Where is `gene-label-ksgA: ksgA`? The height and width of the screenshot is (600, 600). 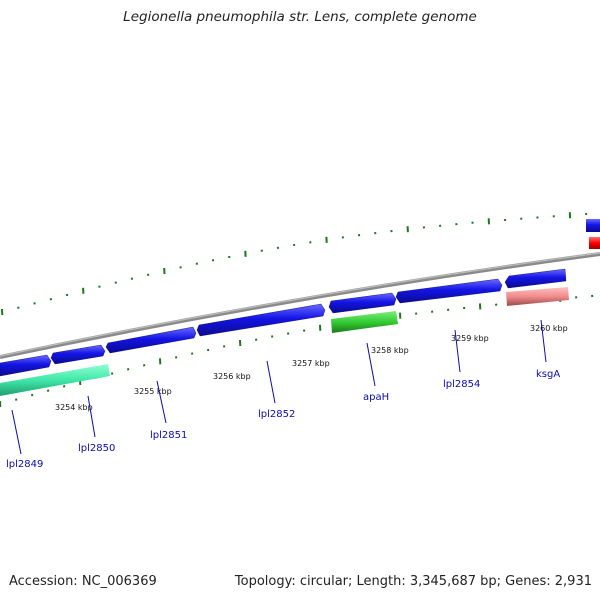
gene-label-ksgA: ksgA is located at coordinates (548, 374).